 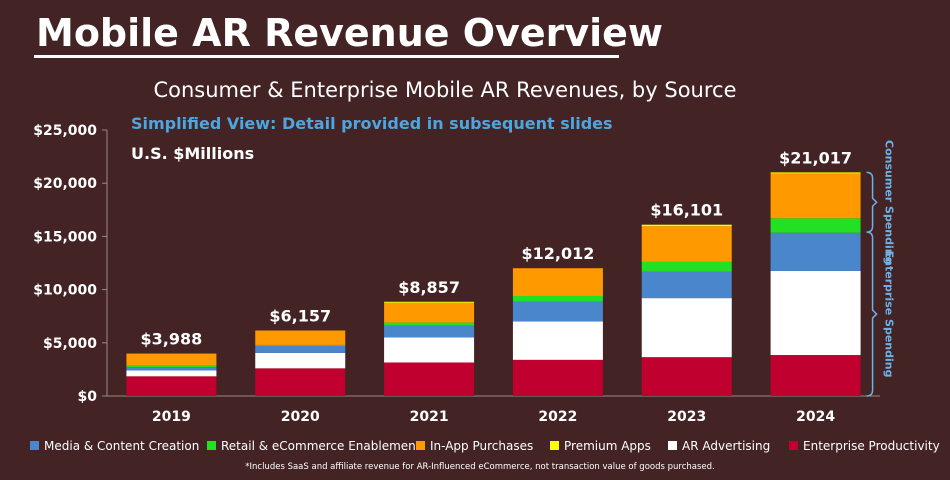 What do you see at coordinates (481, 446) in the screenshot?
I see `legend-label: In-App Purchases` at bounding box center [481, 446].